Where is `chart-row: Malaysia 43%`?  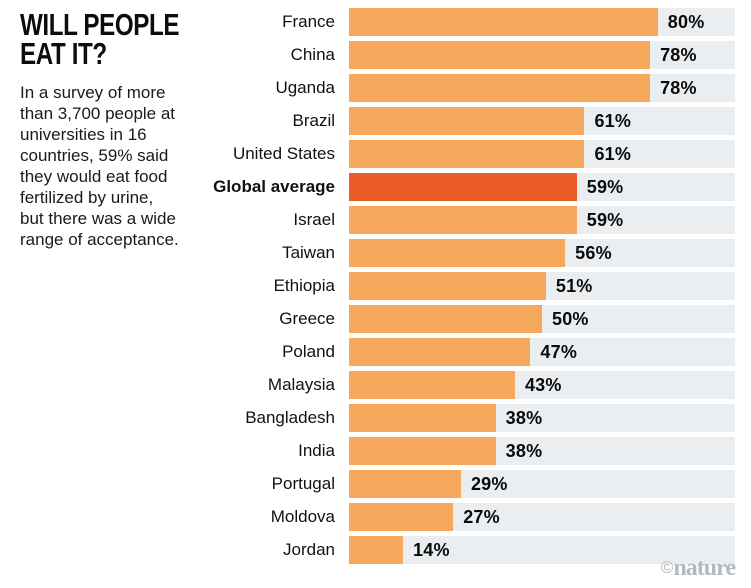
chart-row: Malaysia 43% is located at coordinates (367, 385).